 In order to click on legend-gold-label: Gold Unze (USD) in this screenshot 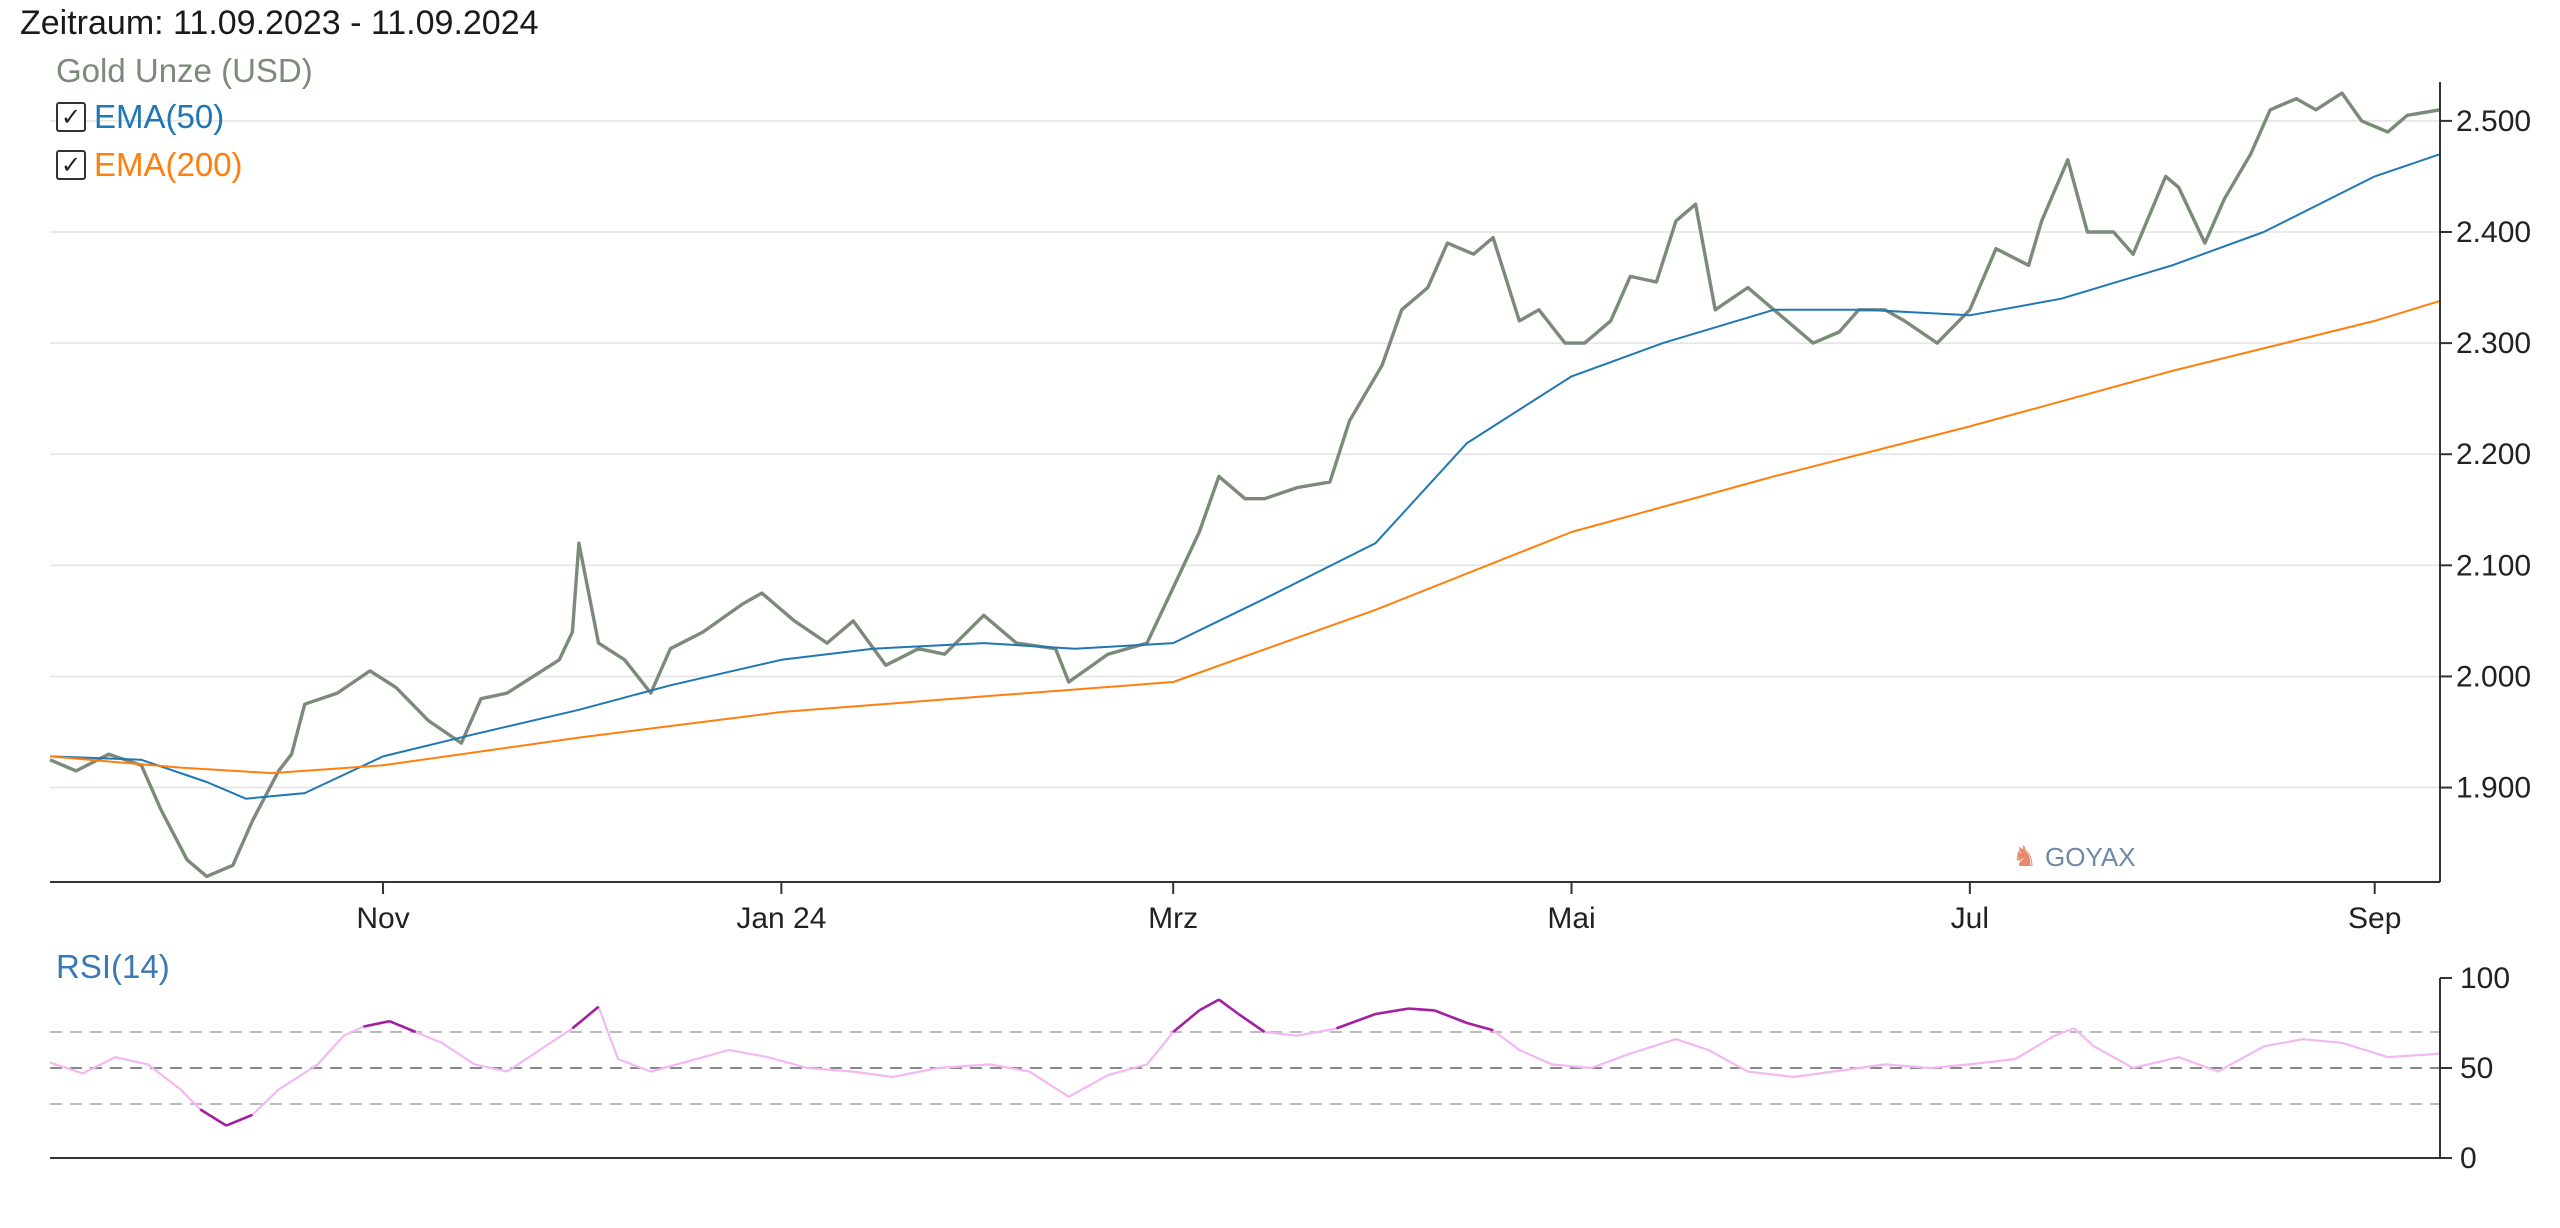, I will do `click(184, 70)`.